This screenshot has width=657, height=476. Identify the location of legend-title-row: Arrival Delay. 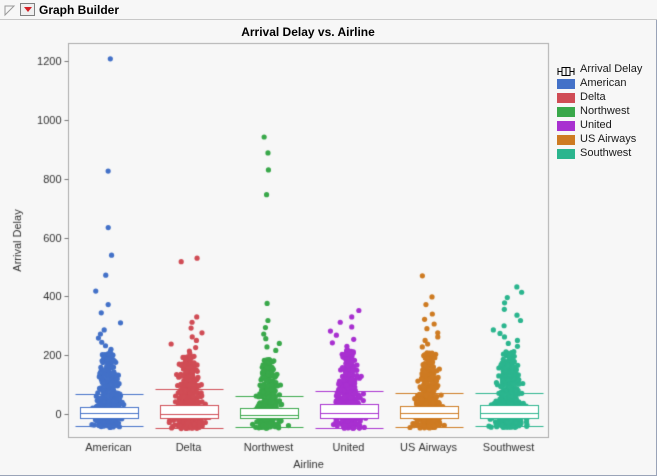
(606, 69).